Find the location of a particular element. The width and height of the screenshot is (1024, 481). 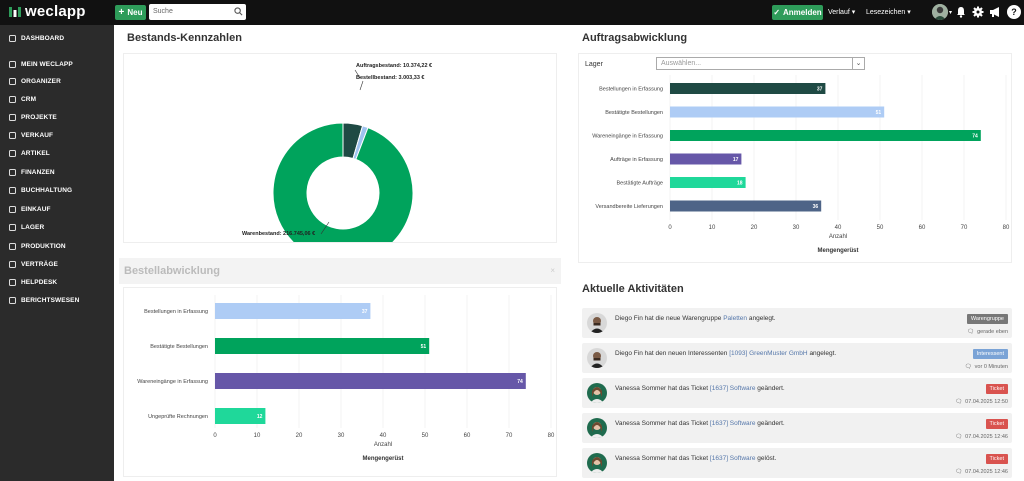

x-tick-label: 30 is located at coordinates (796, 228).